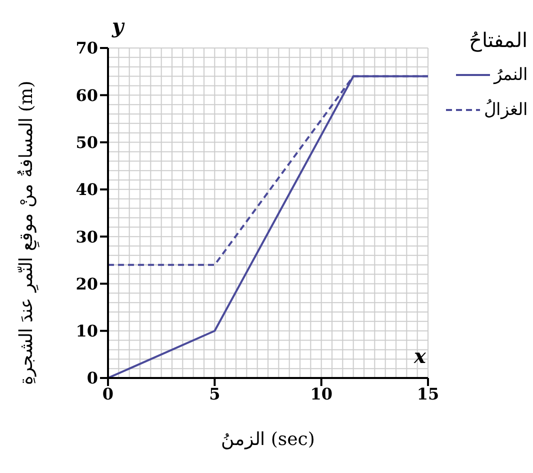 The width and height of the screenshot is (533, 473). I want to click on y-tick-label: 10, so click(87, 331).